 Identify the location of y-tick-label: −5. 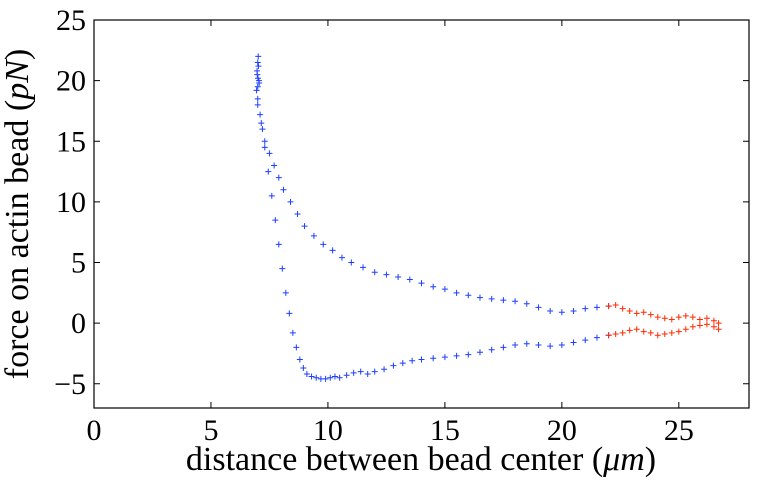
(70, 384).